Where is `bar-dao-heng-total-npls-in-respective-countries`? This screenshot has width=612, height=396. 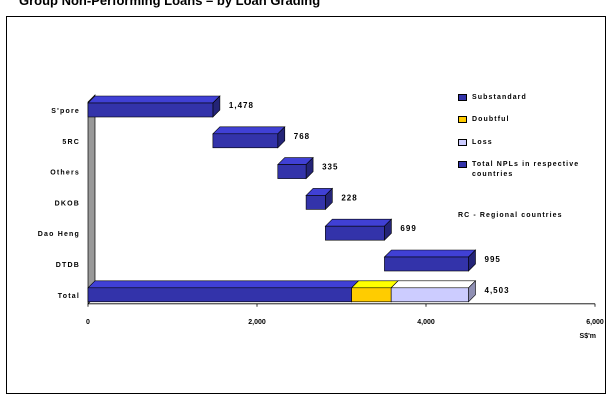 bar-dao-heng-total-npls-in-respective-countries is located at coordinates (358, 229).